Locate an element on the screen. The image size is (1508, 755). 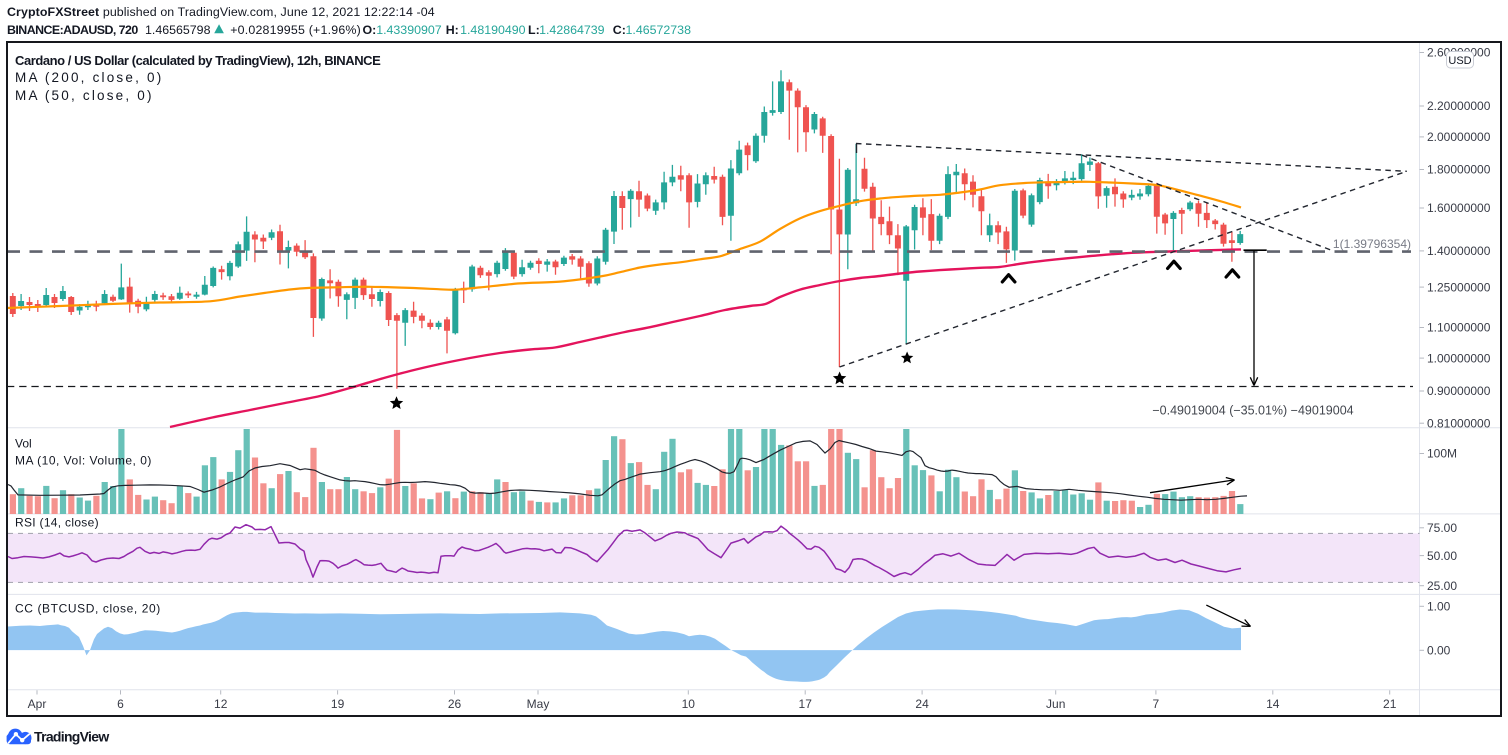
svg-text: 1.43390907 is located at coordinates (409, 30).